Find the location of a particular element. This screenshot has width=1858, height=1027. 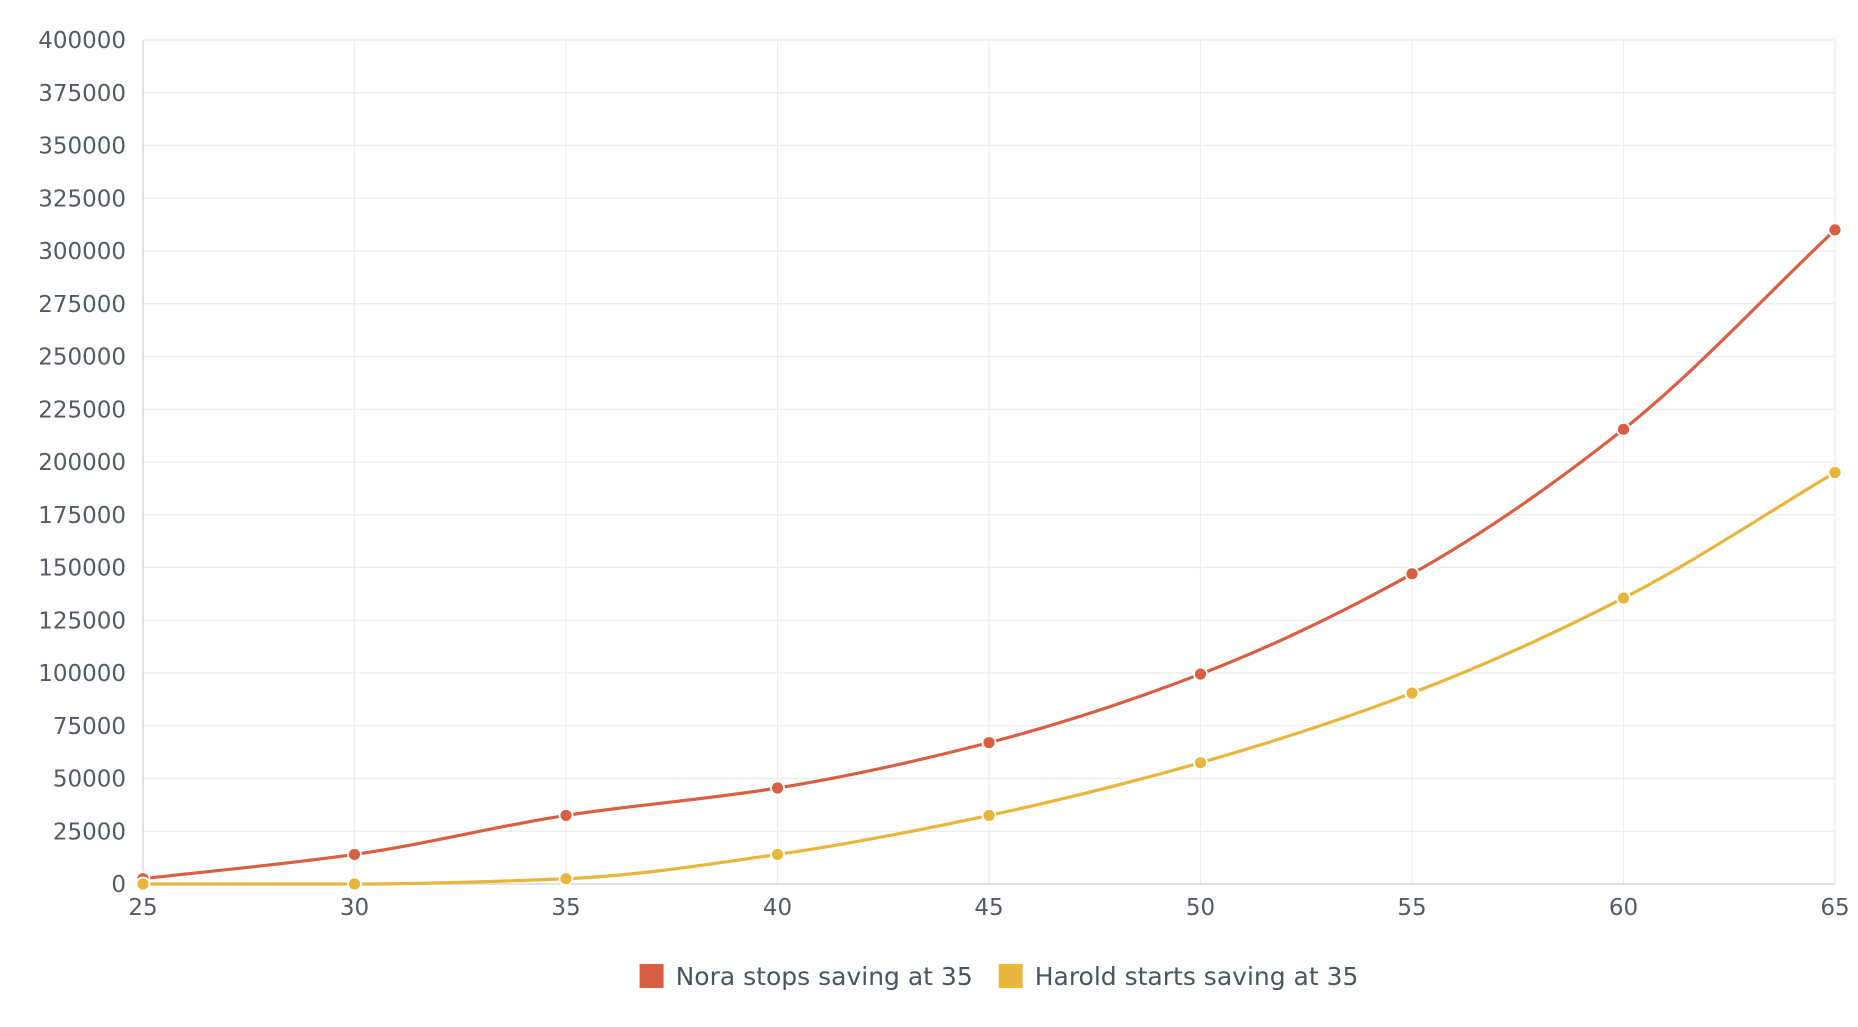

y-tick-label: 50000 is located at coordinates (89, 780).